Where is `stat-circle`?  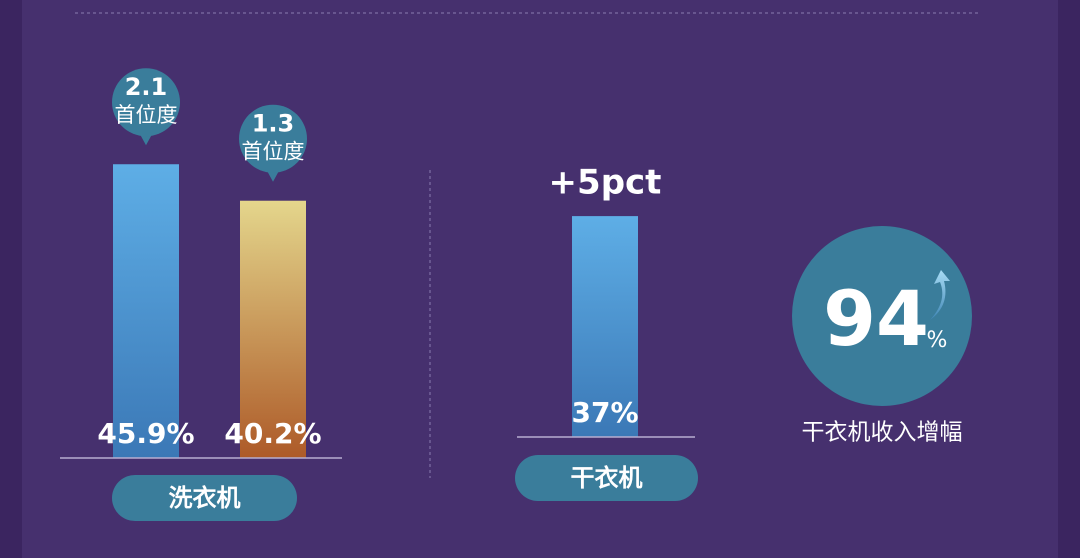
stat-circle is located at coordinates (882, 316).